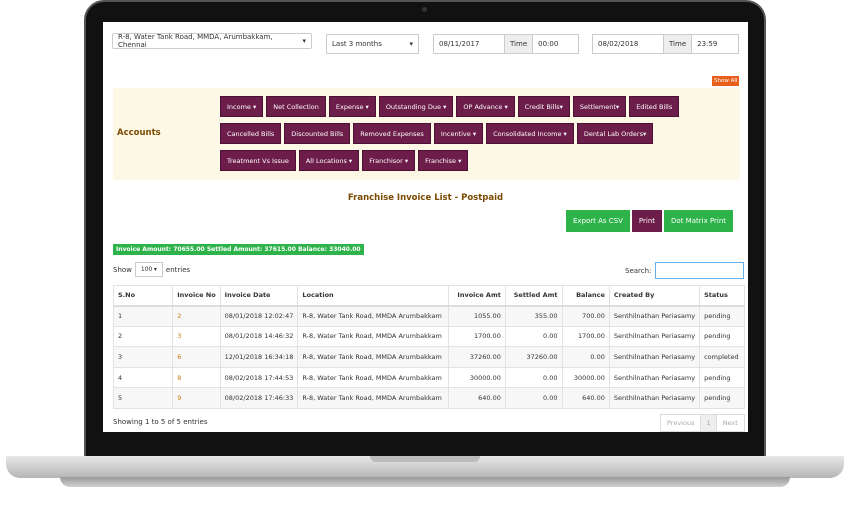 The height and width of the screenshot is (514, 850). Describe the element at coordinates (139, 133) in the screenshot. I see `accounts-label: Accounts` at that location.